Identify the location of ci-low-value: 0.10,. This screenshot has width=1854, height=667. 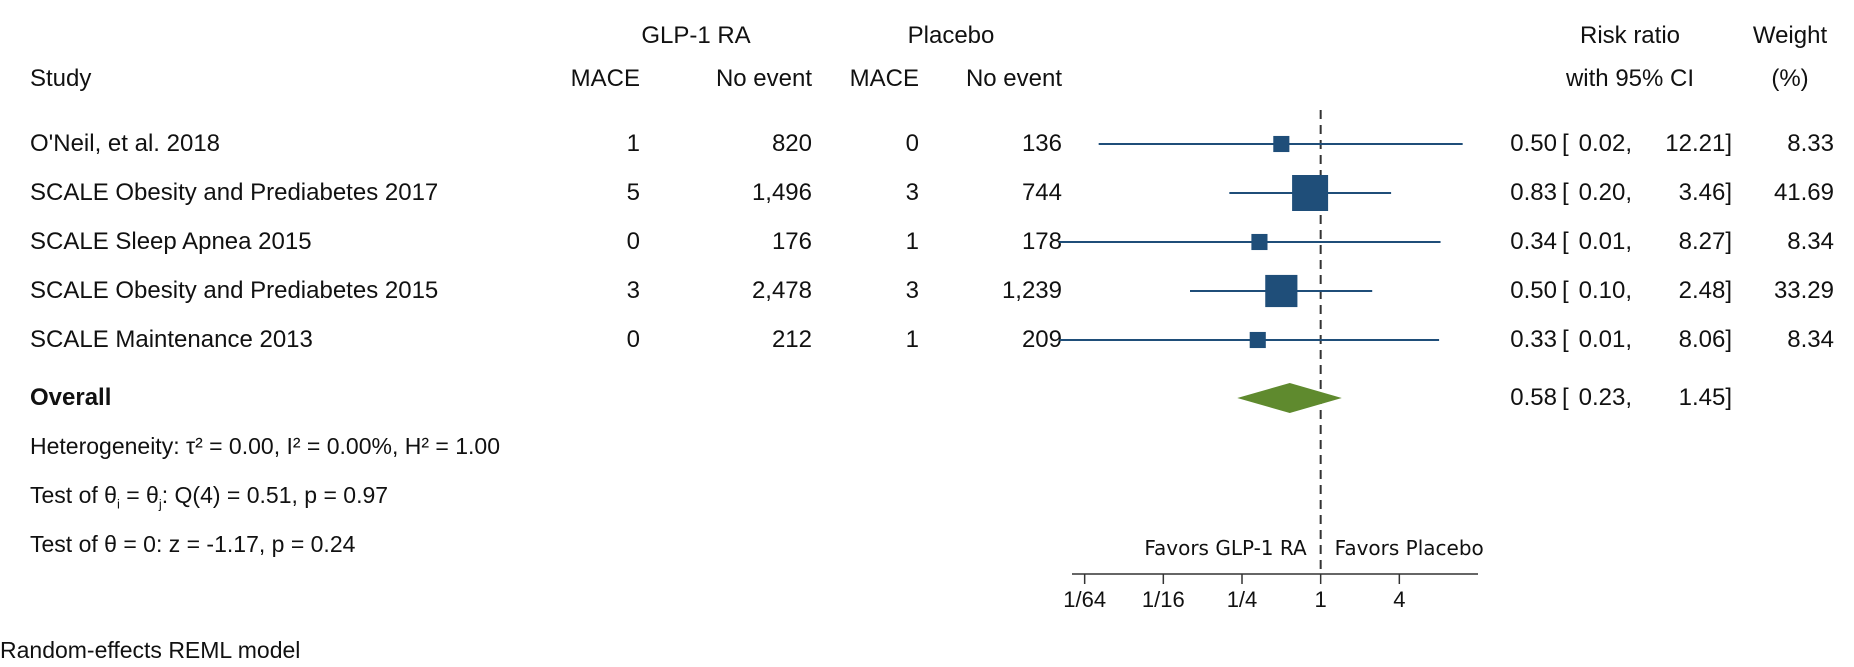
(1605, 290).